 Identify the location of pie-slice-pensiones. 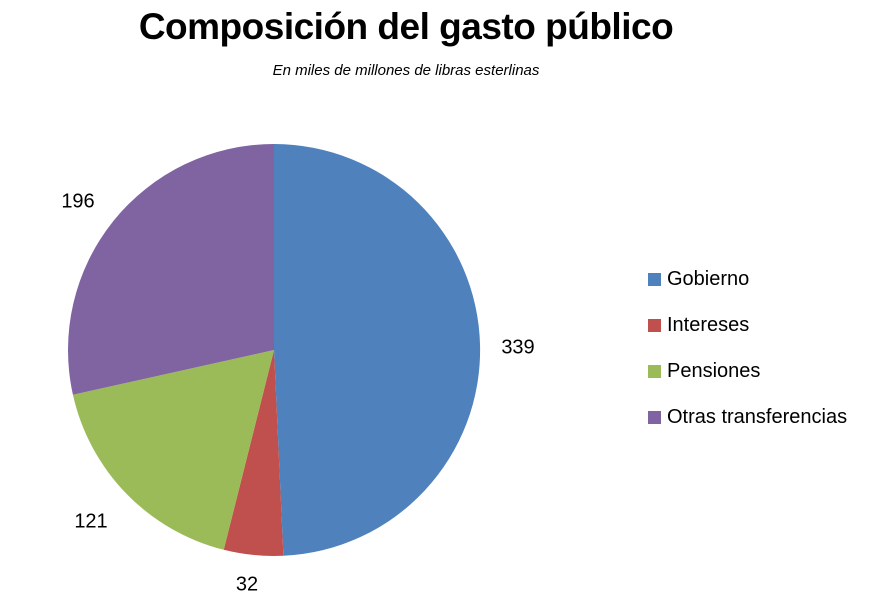
(173, 450).